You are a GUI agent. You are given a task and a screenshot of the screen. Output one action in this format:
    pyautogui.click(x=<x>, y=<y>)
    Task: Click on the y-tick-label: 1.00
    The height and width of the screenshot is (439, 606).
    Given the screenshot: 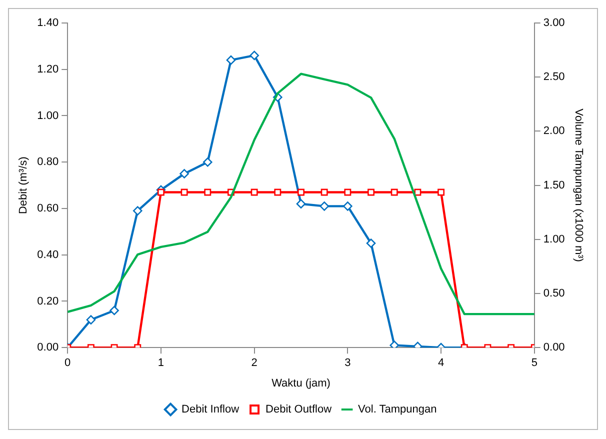 What is the action you would take?
    pyautogui.click(x=48, y=116)
    